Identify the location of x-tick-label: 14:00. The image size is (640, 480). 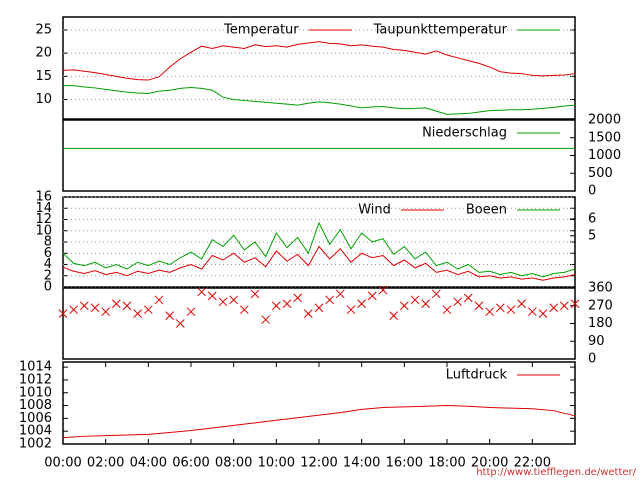
(361, 463).